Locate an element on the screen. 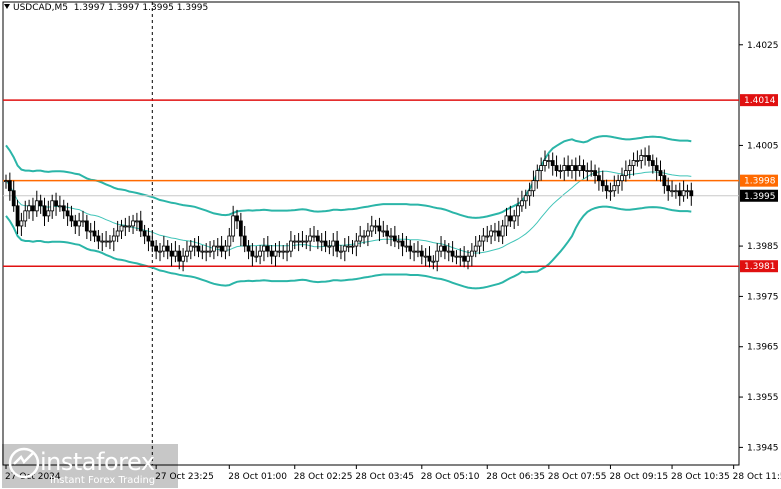 Image resolution: width=781 pixels, height=489 pixels. current-price-tag is located at coordinates (759, 195).